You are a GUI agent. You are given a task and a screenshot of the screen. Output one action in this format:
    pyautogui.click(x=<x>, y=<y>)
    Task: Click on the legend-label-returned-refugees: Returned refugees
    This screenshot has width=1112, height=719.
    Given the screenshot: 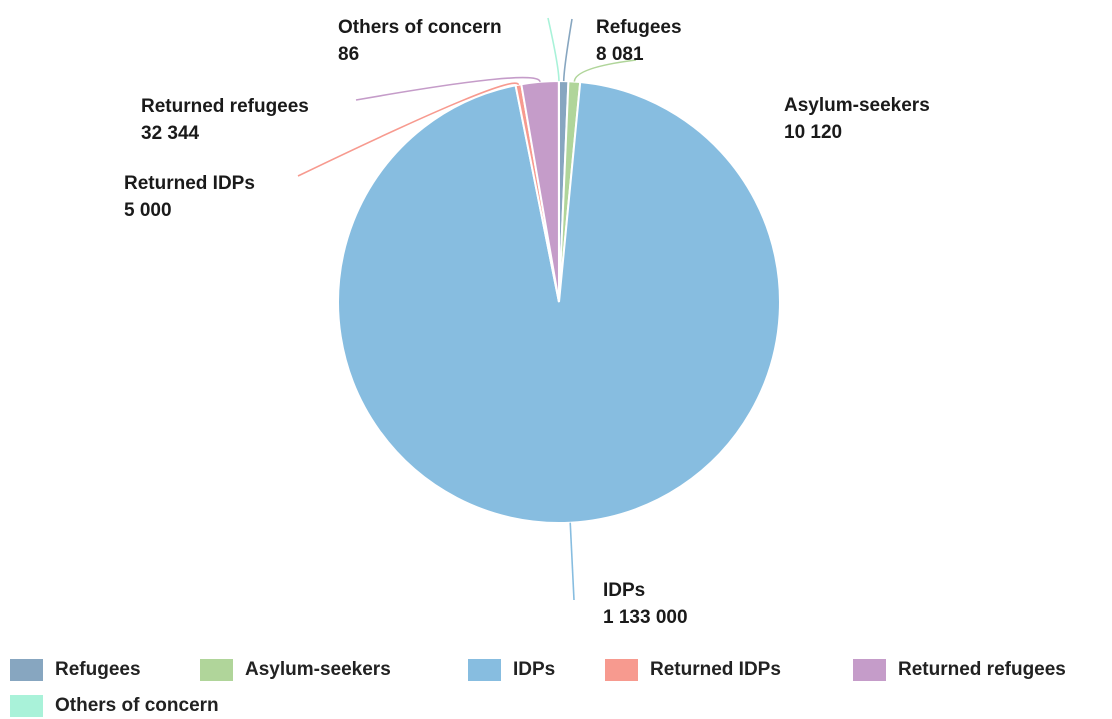 What is the action you would take?
    pyautogui.click(x=982, y=669)
    